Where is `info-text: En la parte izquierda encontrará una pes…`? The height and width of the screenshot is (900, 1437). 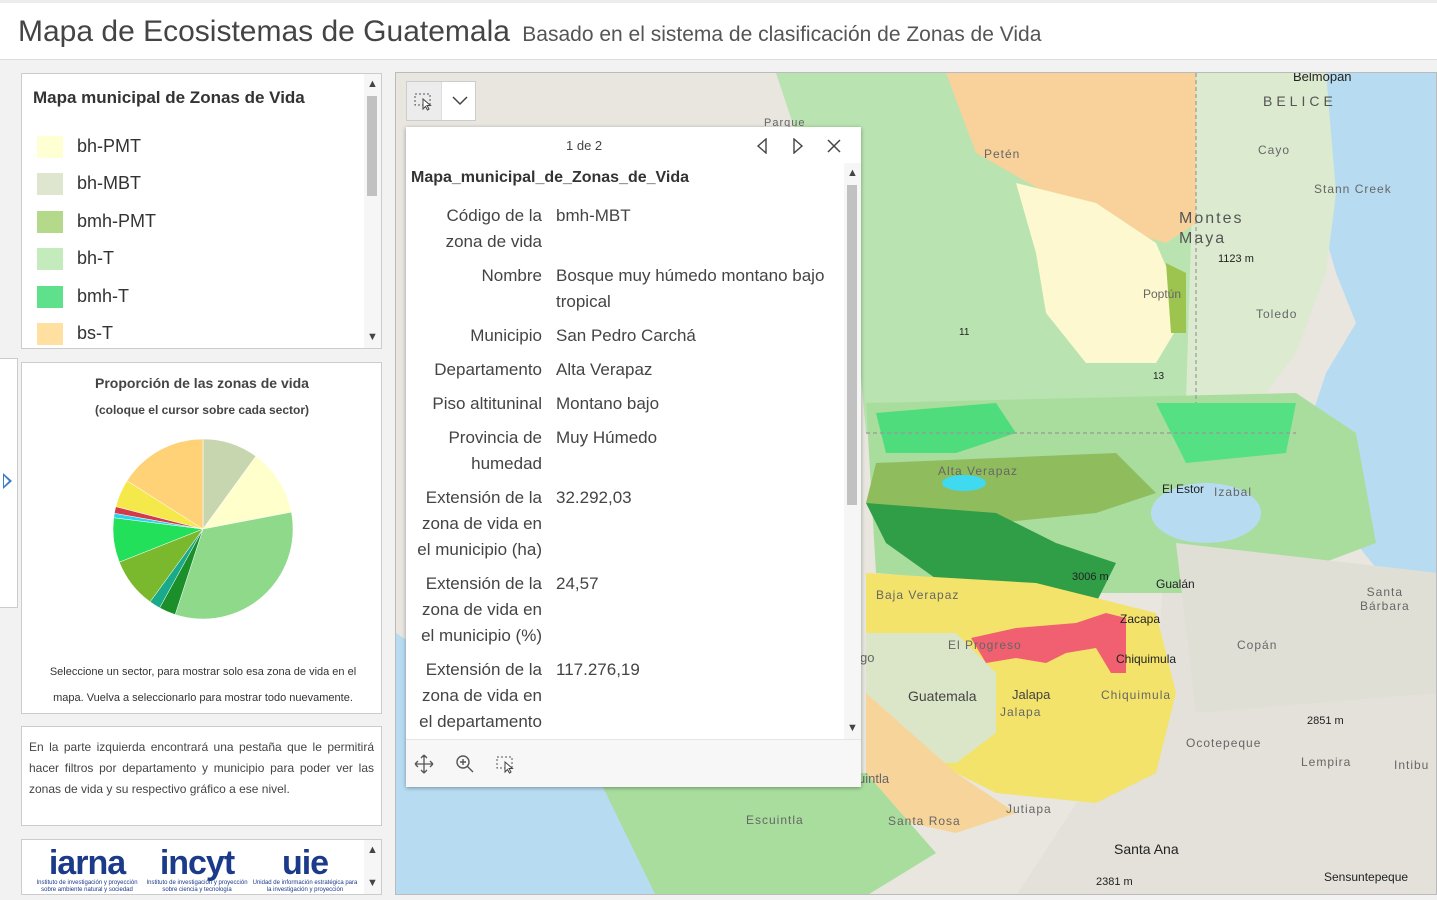 info-text: En la parte izquierda encontrará una pes… is located at coordinates (201, 768).